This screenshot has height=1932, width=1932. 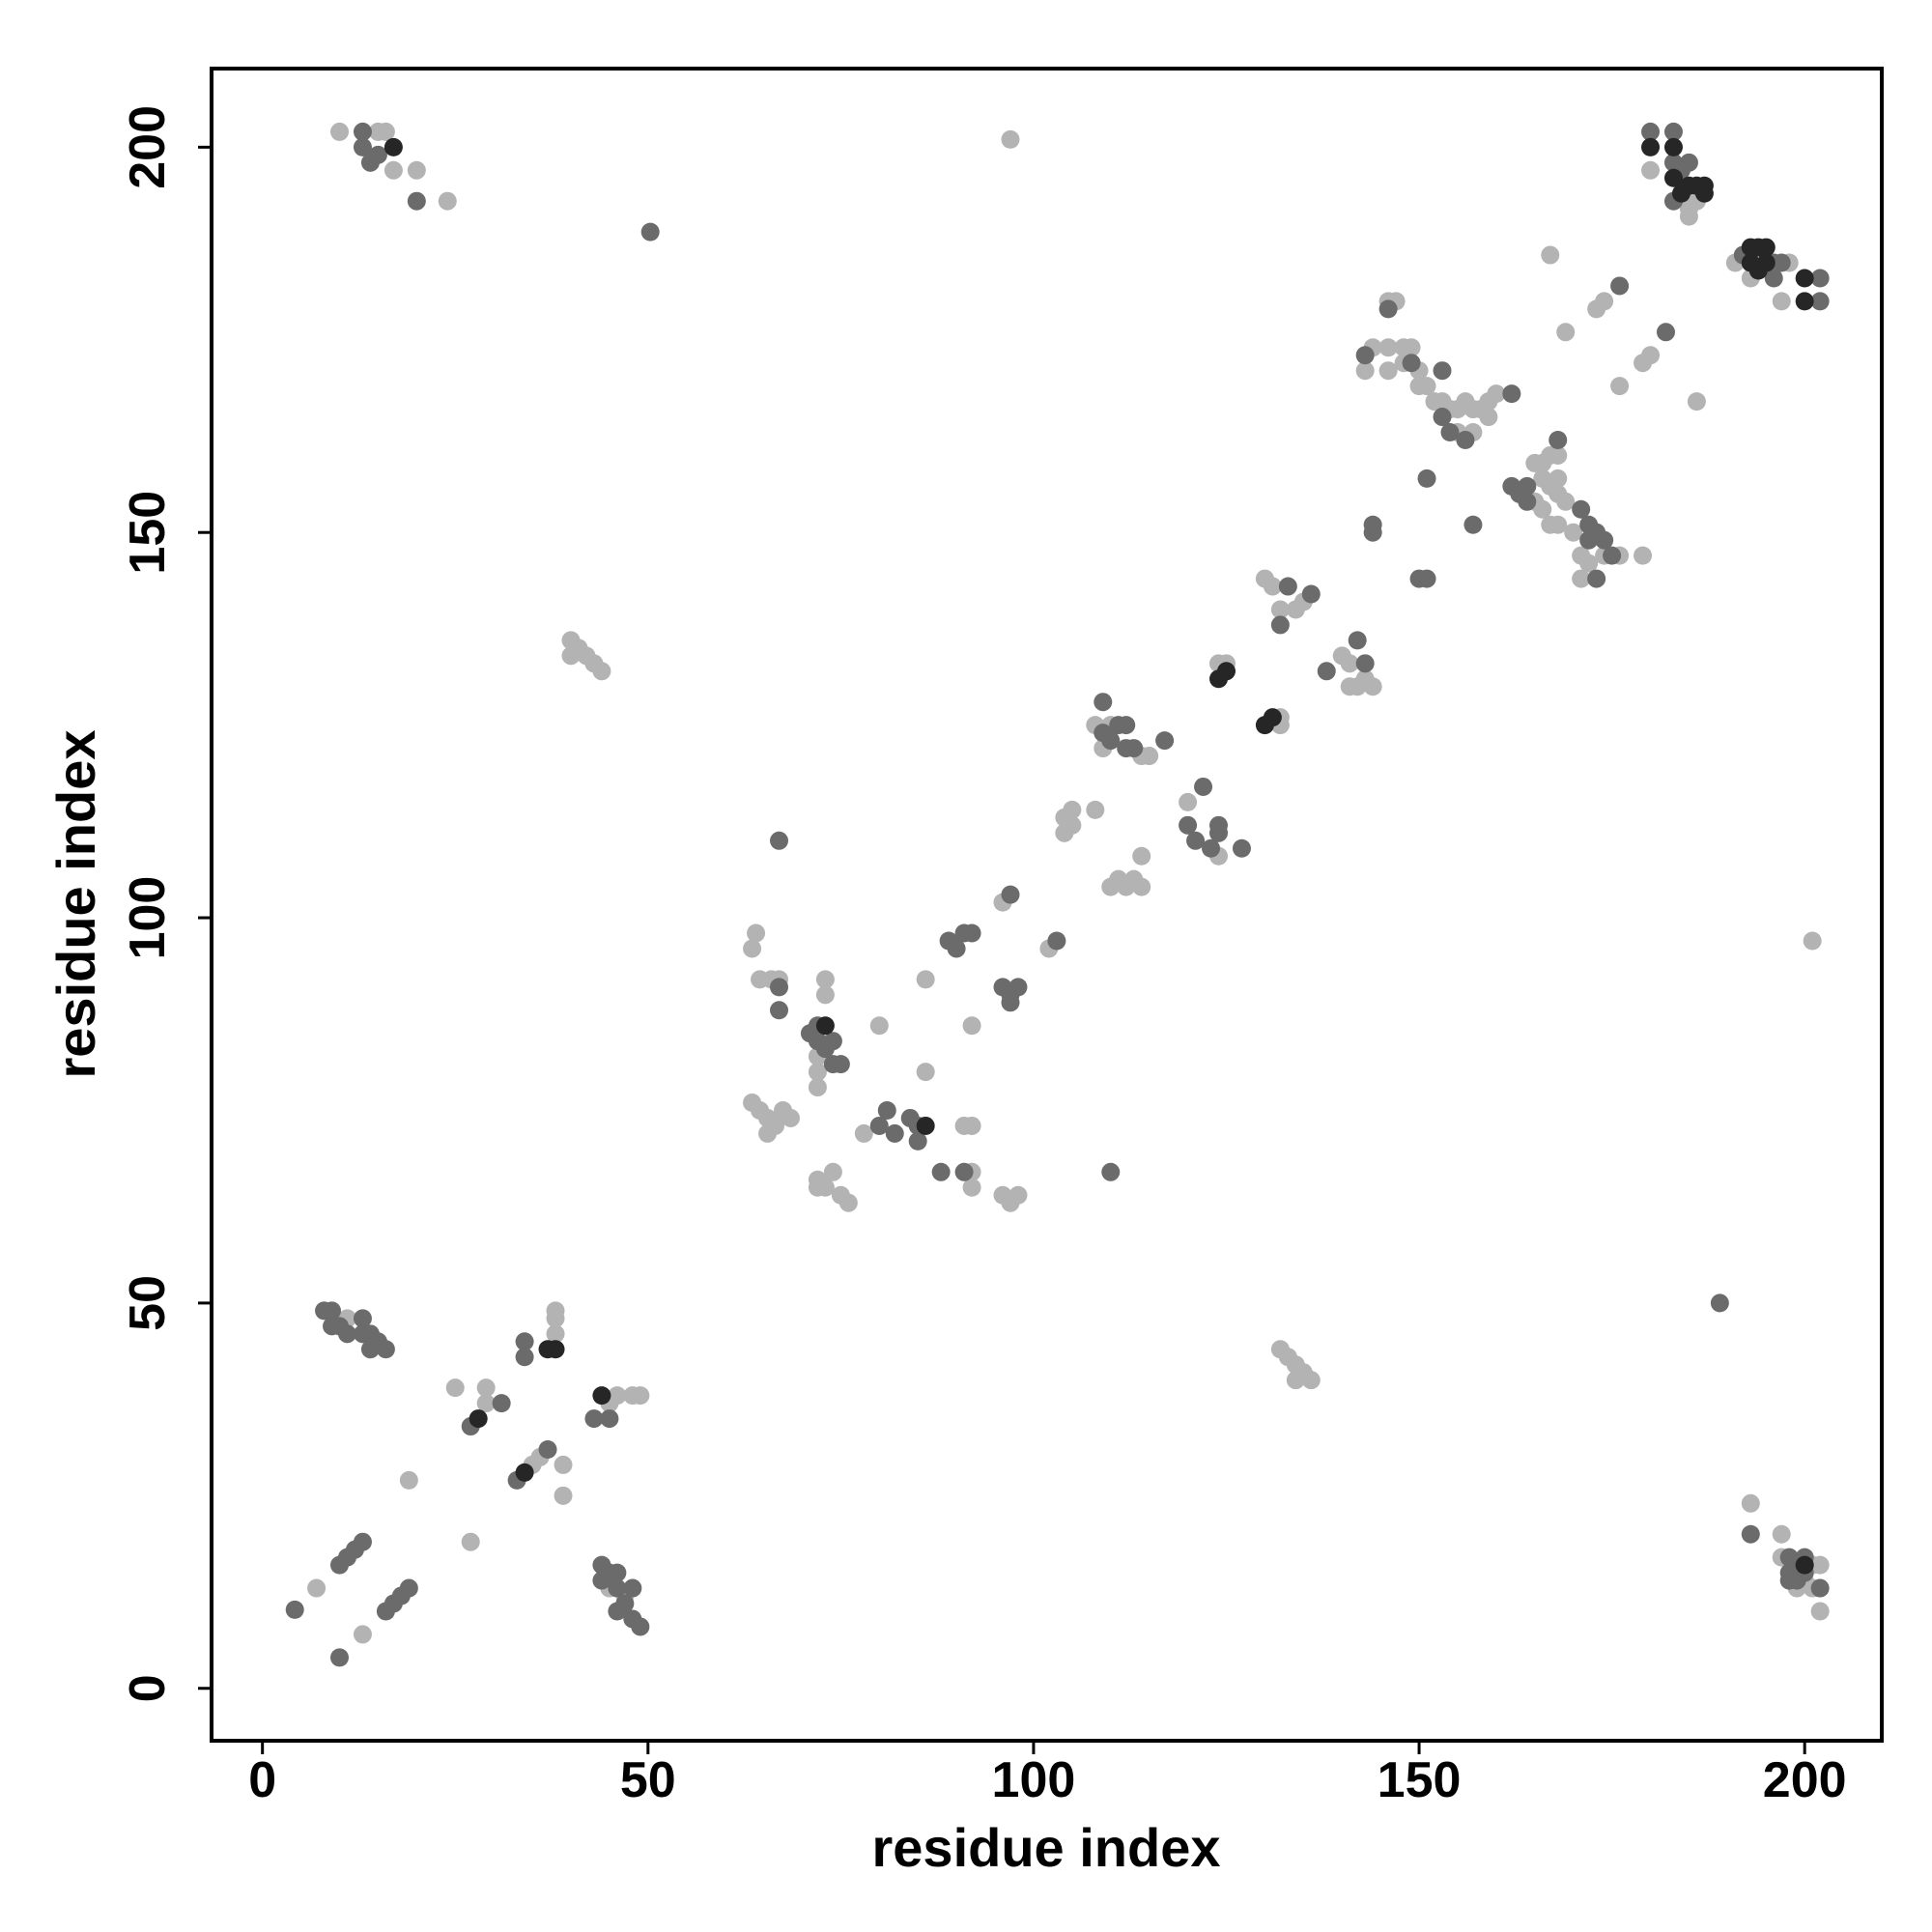 What do you see at coordinates (262, 1780) in the screenshot?
I see `x-tick-label: 0` at bounding box center [262, 1780].